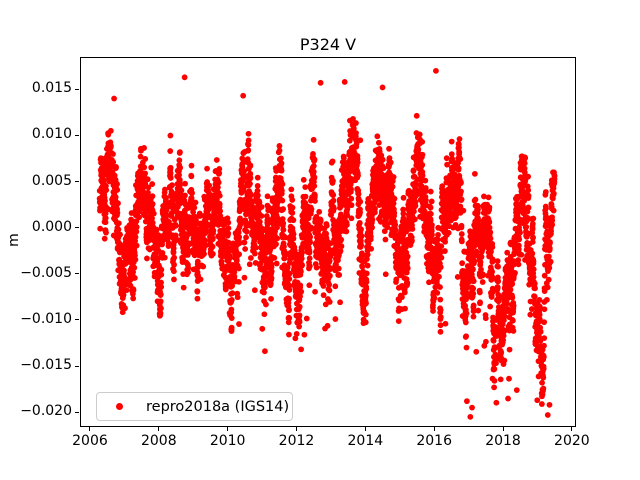  What do you see at coordinates (46, 411) in the screenshot?
I see `y-tick-label: −0.020` at bounding box center [46, 411].